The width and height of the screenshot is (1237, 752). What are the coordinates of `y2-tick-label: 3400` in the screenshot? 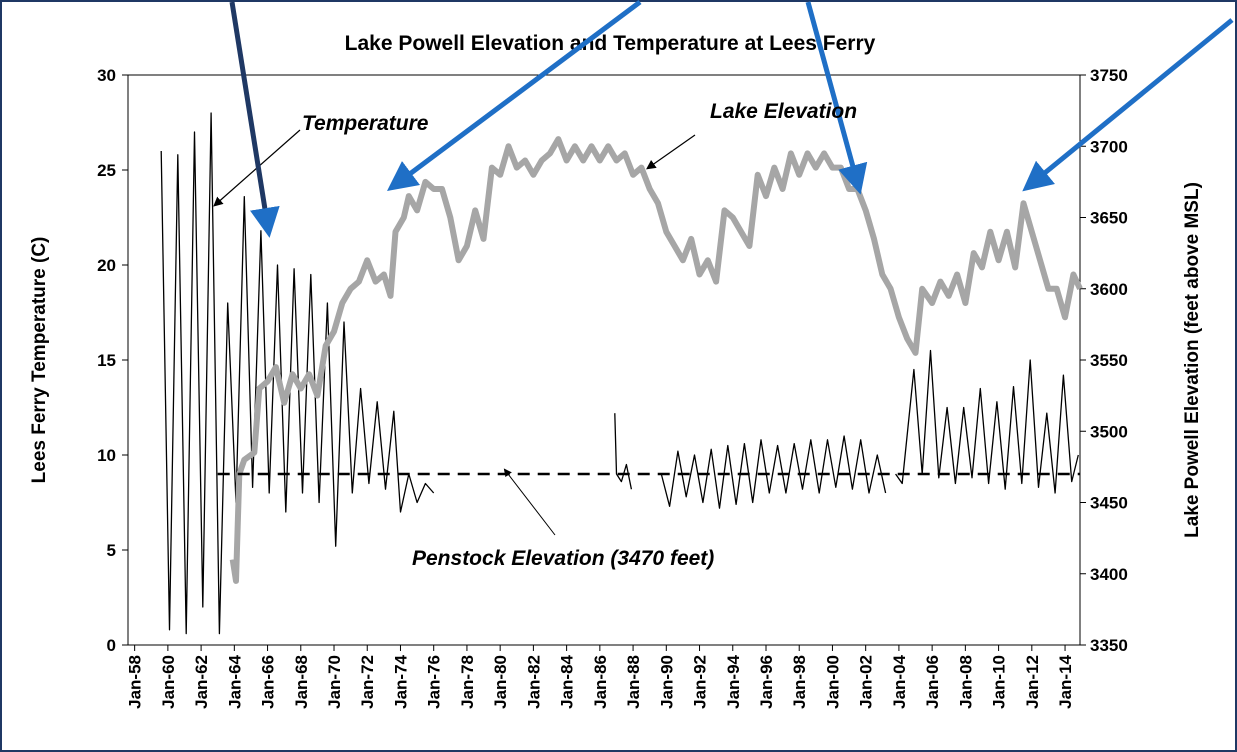 It's located at (1109, 574).